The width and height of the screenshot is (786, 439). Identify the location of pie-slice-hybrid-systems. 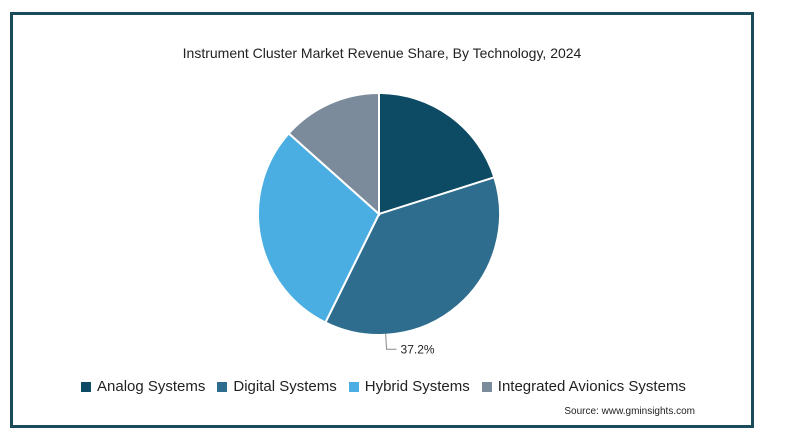
(319, 228).